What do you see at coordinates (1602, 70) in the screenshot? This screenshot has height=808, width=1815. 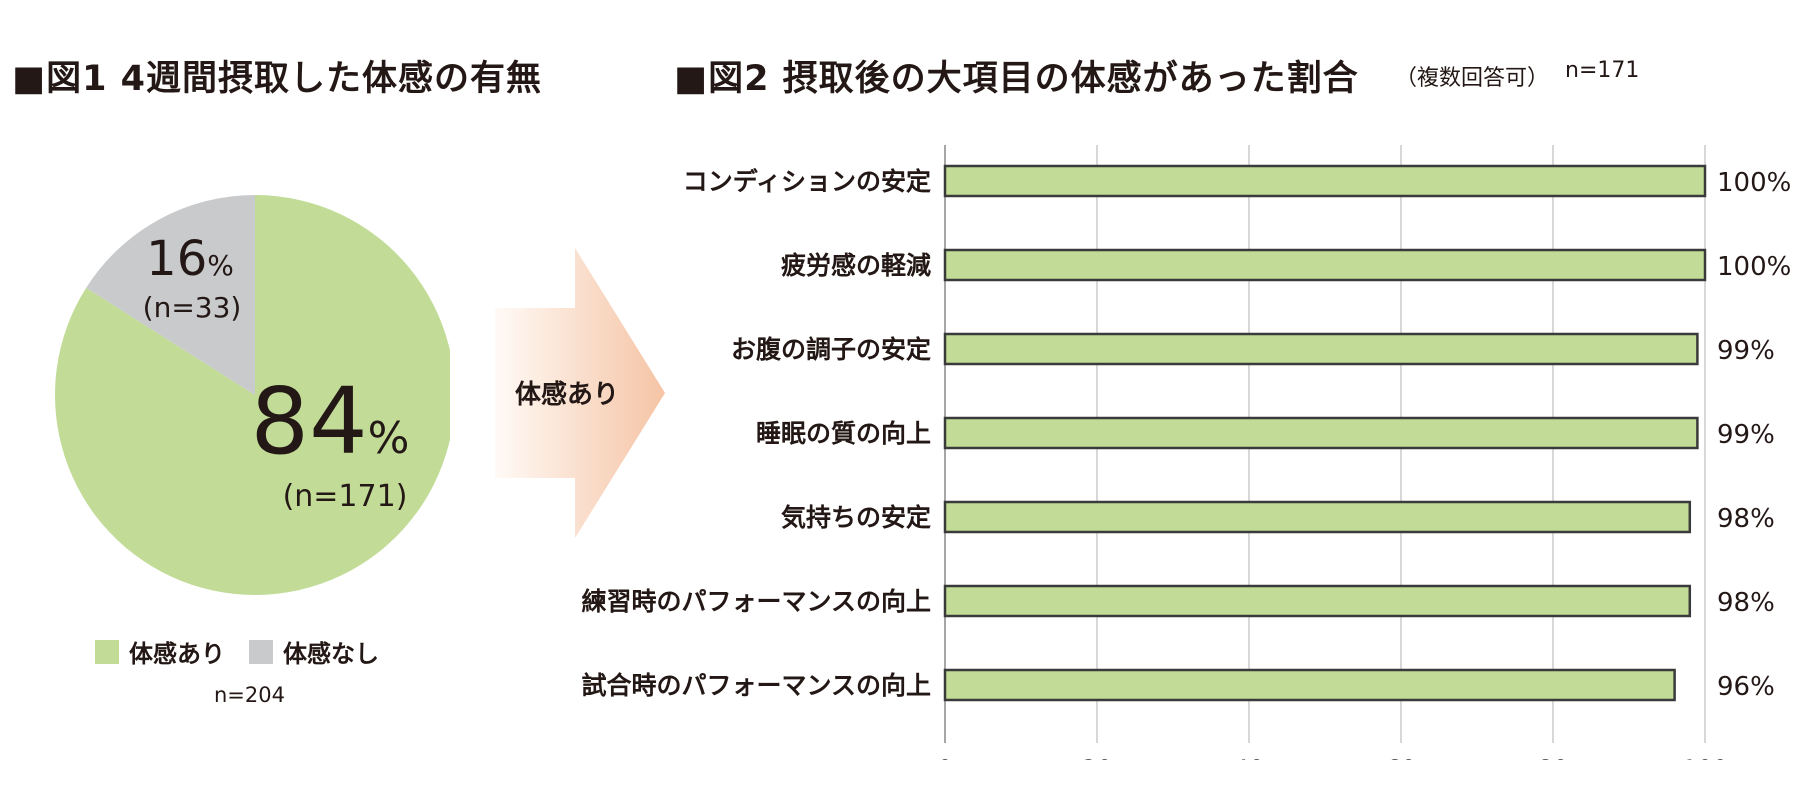 I see `figure2-n-label: n=171` at bounding box center [1602, 70].